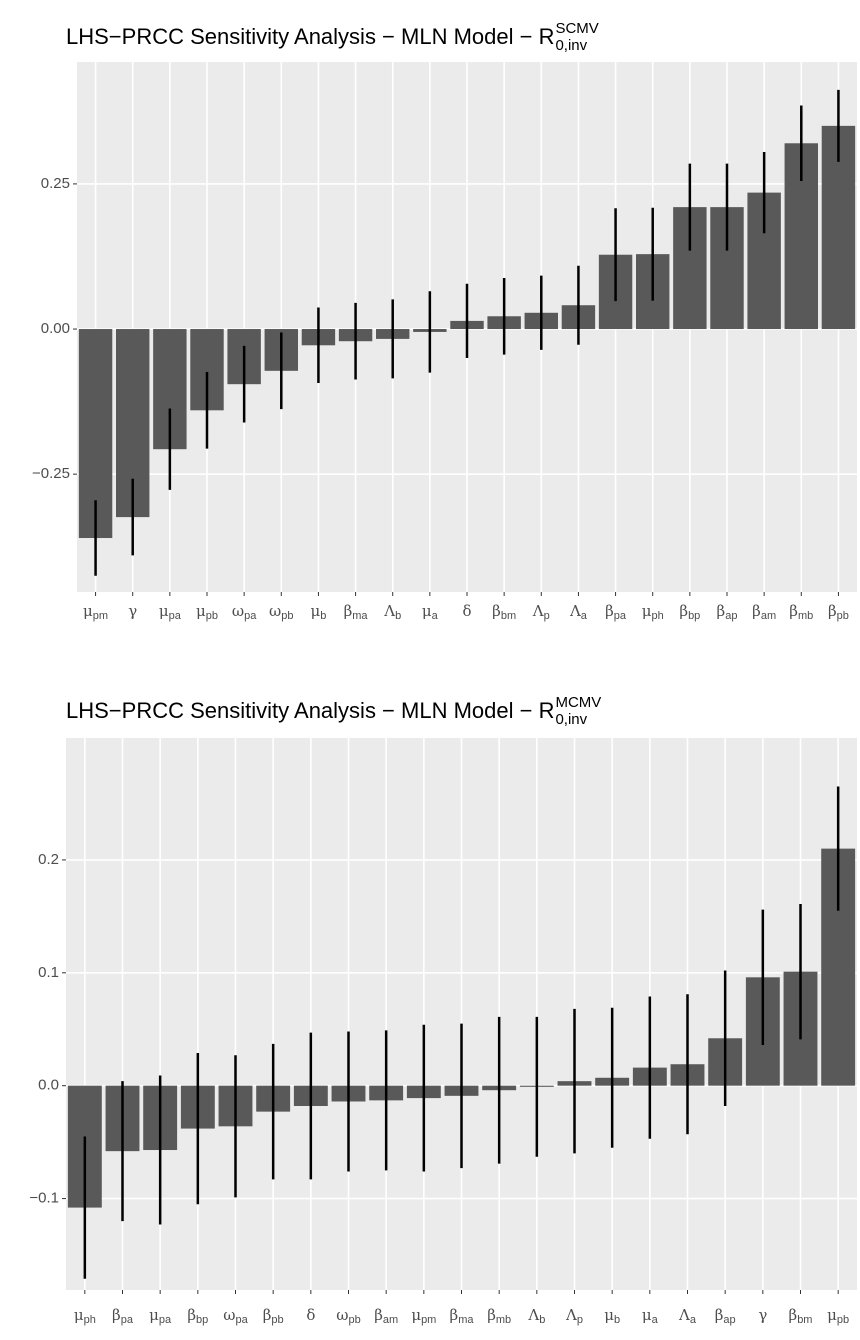 Image resolution: width=860 pixels, height=1340 pixels. What do you see at coordinates (804, 1320) in the screenshot?
I see `category-subscript: bm` at bounding box center [804, 1320].